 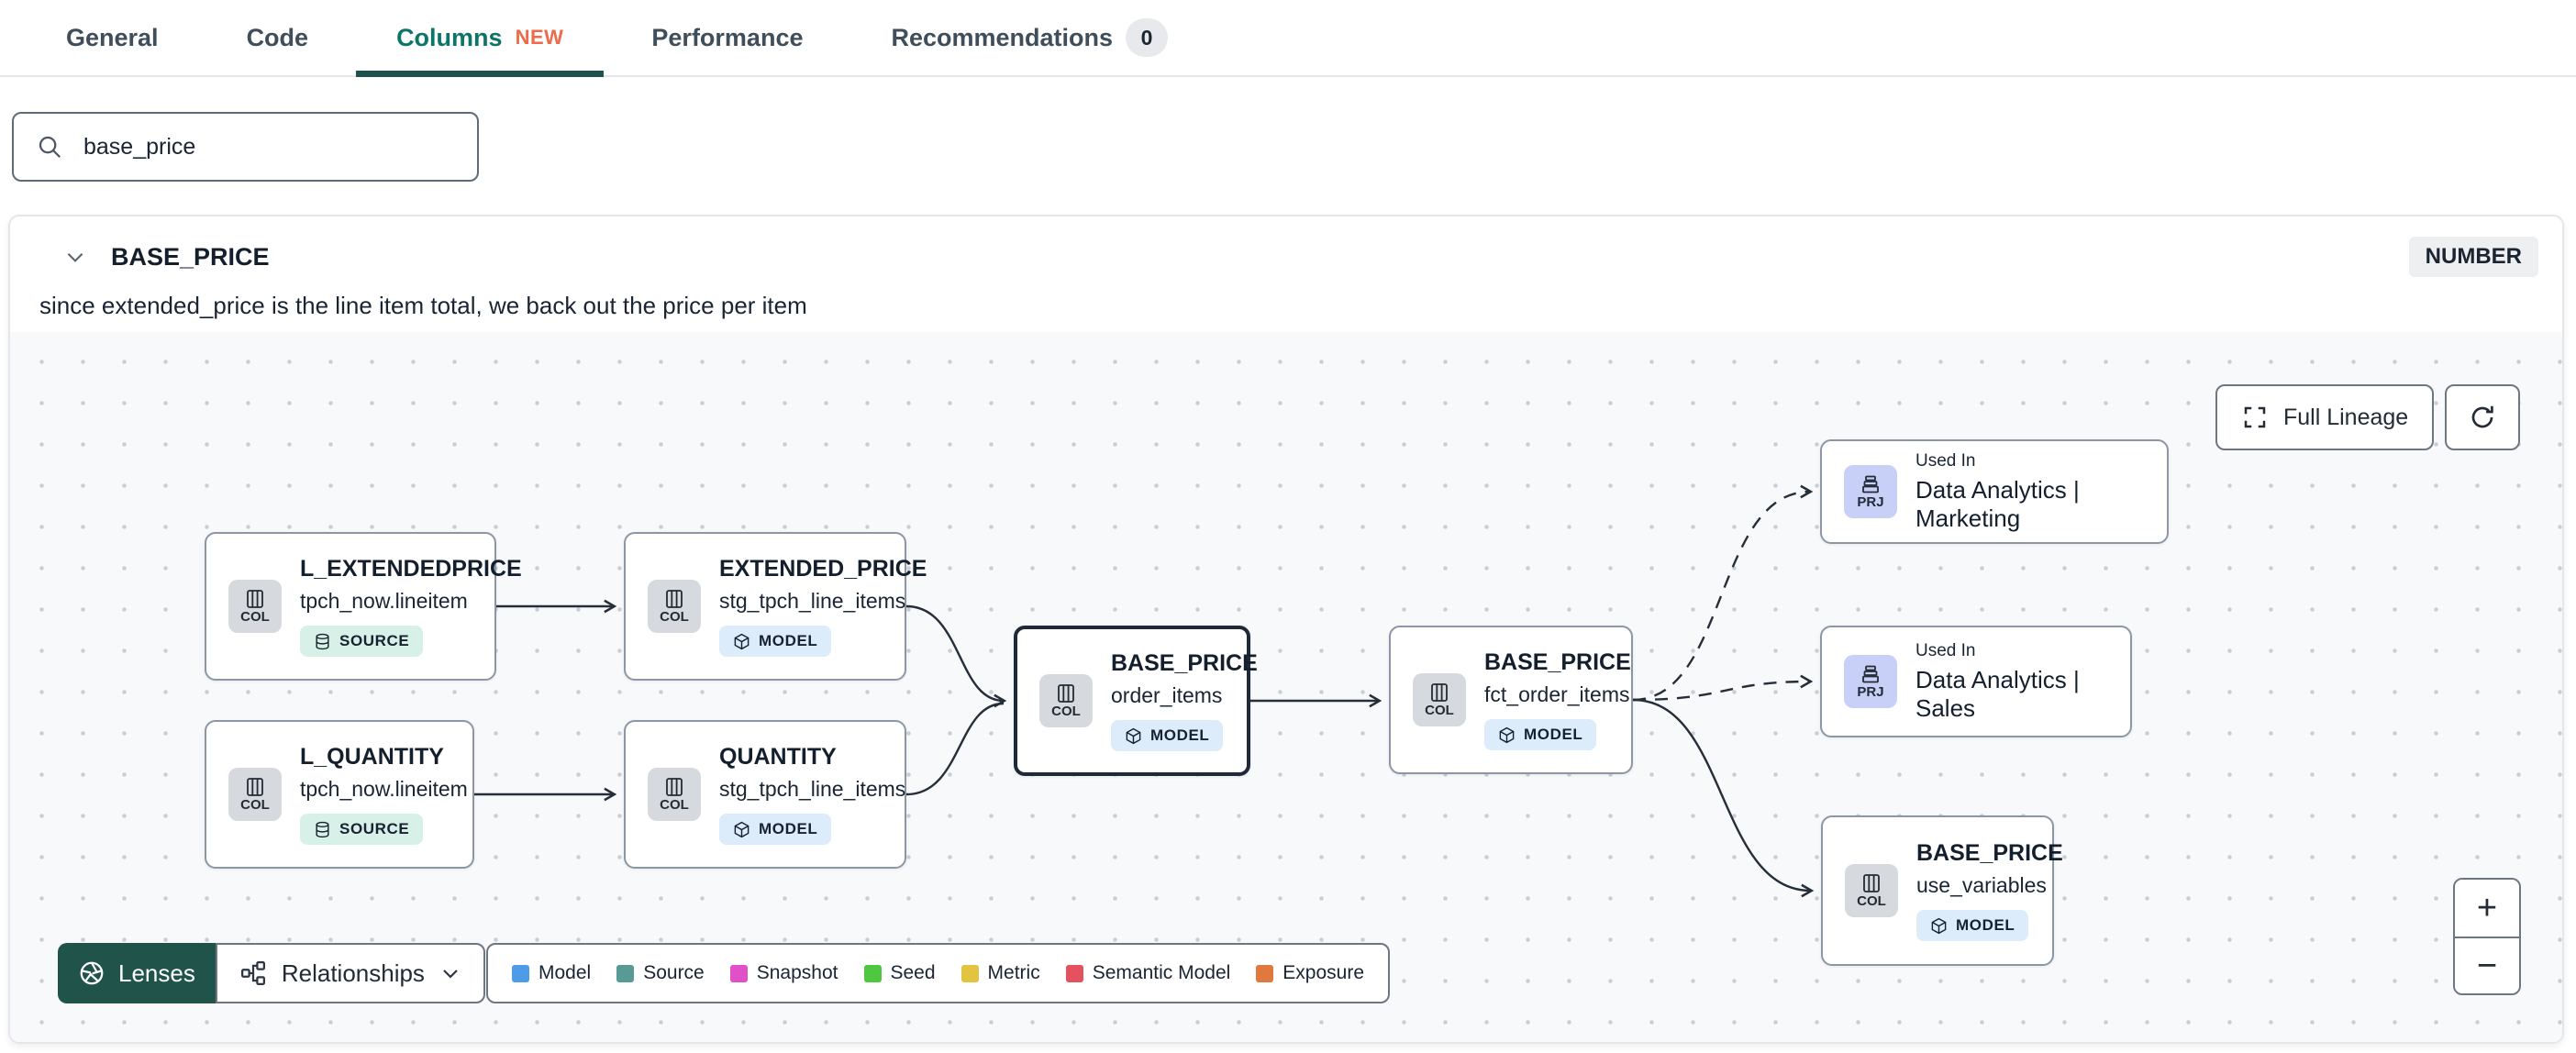 I want to click on lineage-node-l-quantity: COL L_QUANTITY tpch_now.lineitem SOURCE, so click(x=339, y=794).